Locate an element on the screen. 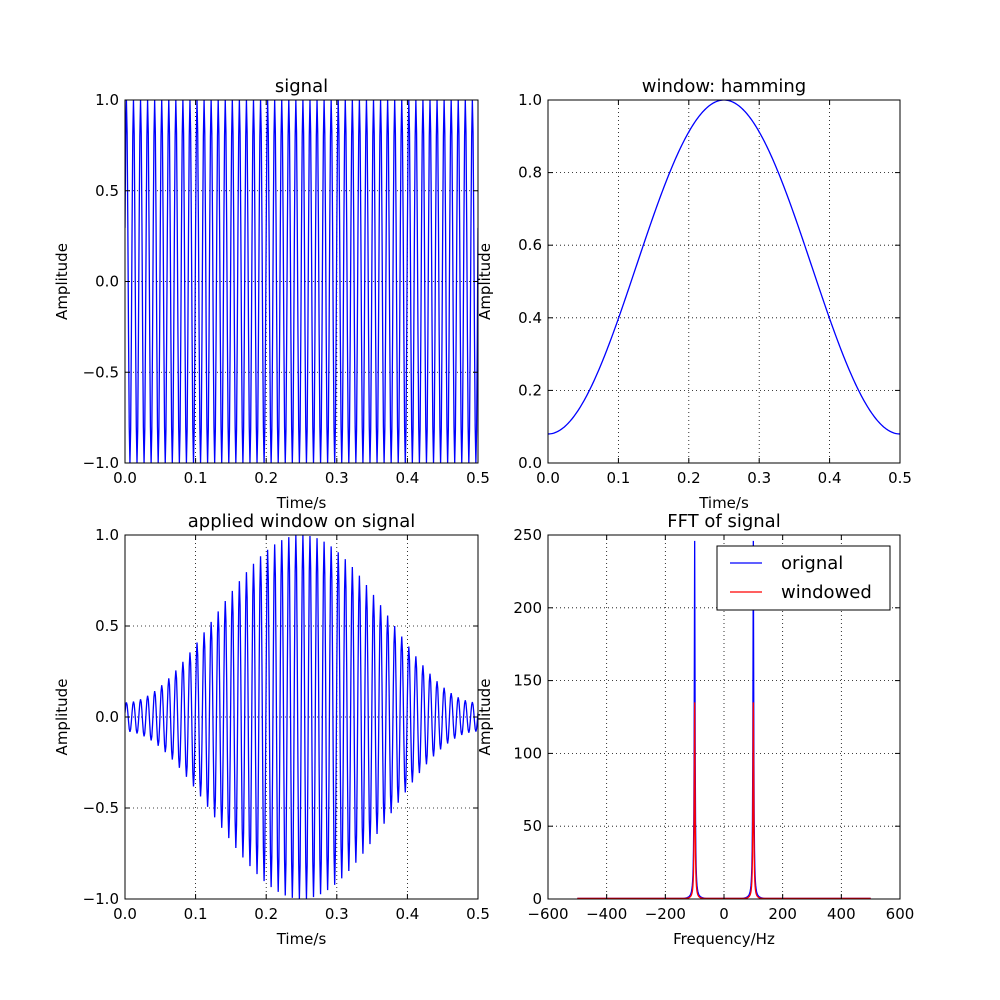  x-tick-label: −400 is located at coordinates (606, 914).